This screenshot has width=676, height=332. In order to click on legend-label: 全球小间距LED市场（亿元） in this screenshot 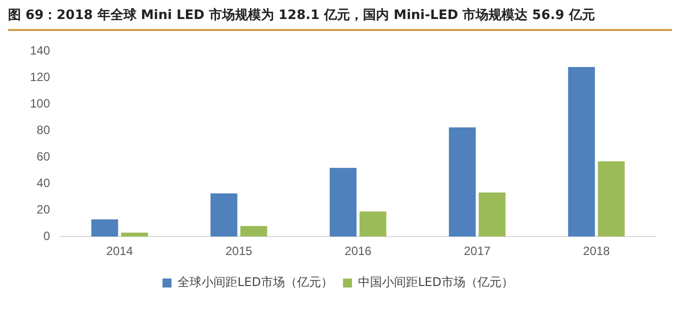, I will do `click(255, 282)`.